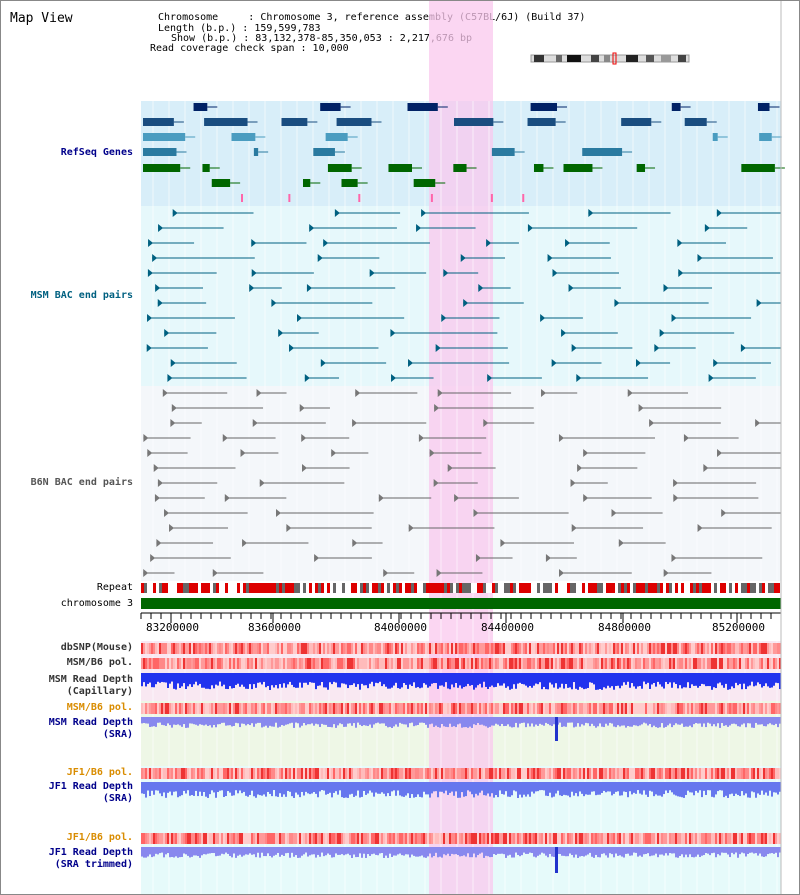  Describe the element at coordinates (632, 58) in the screenshot. I see `ideogram-band` at that location.